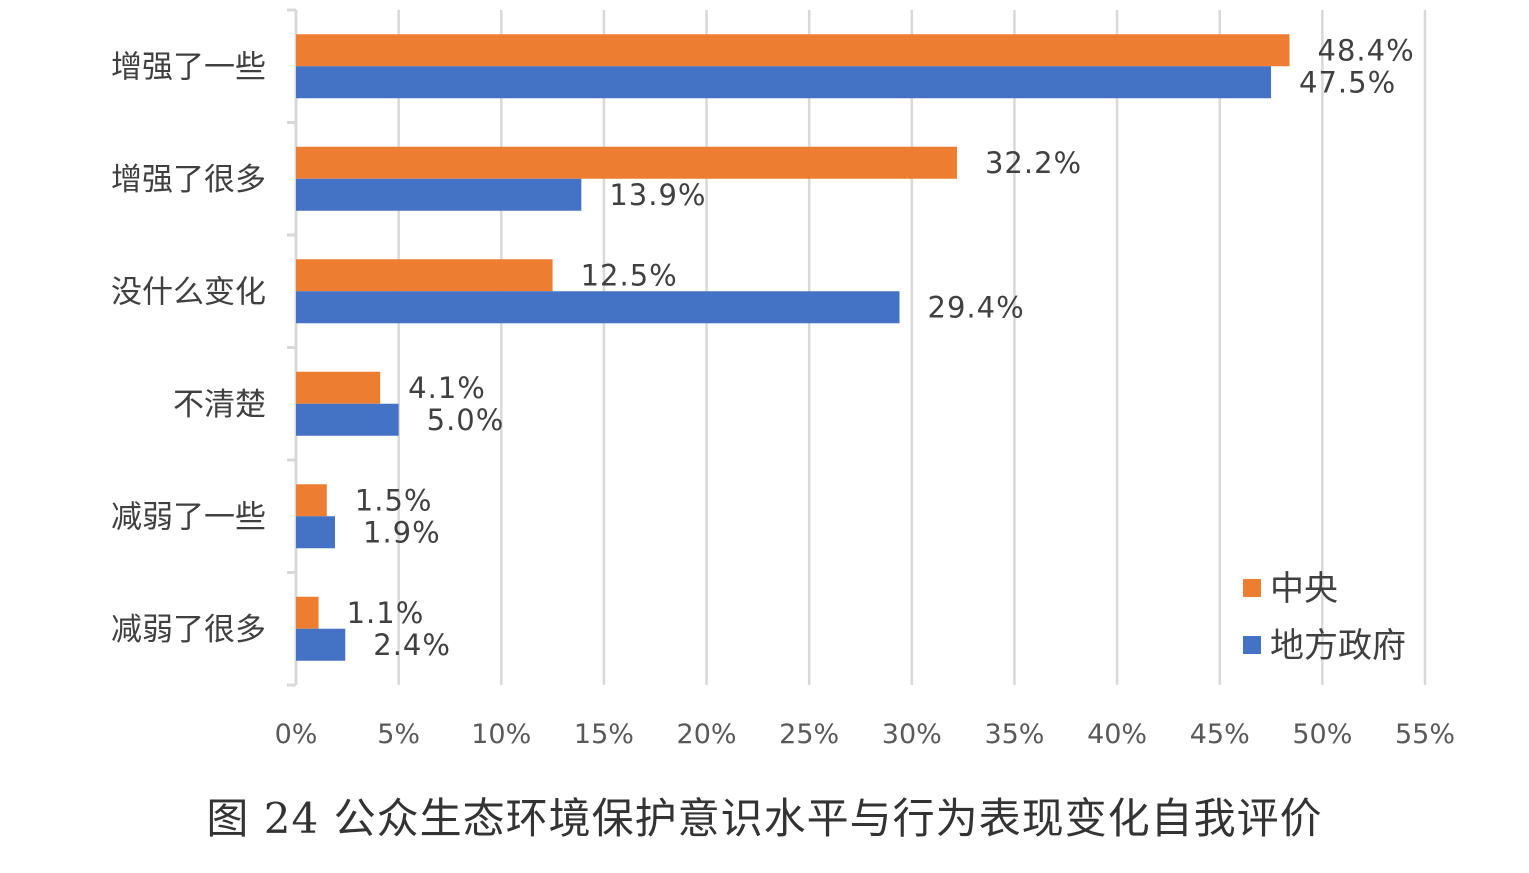  I want to click on x-tick-label: 45%, so click(1220, 734).